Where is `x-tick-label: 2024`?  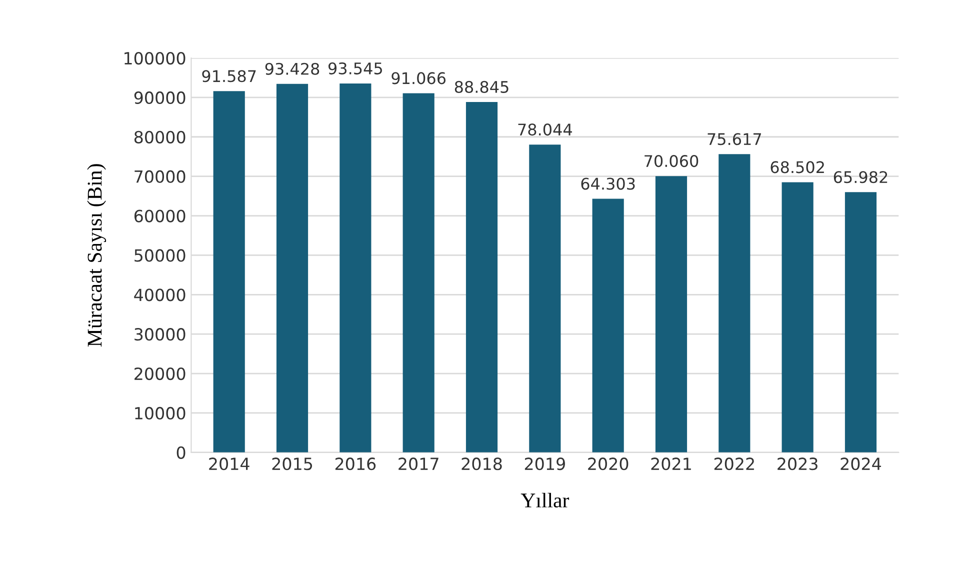
x-tick-label: 2024 is located at coordinates (861, 464).